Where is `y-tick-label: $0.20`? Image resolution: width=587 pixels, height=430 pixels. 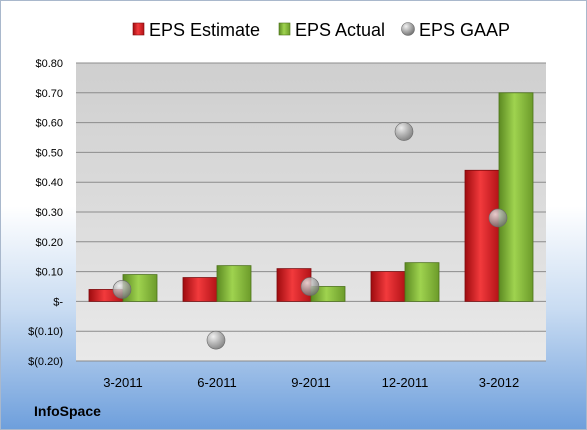 y-tick-label: $0.20 is located at coordinates (49, 243).